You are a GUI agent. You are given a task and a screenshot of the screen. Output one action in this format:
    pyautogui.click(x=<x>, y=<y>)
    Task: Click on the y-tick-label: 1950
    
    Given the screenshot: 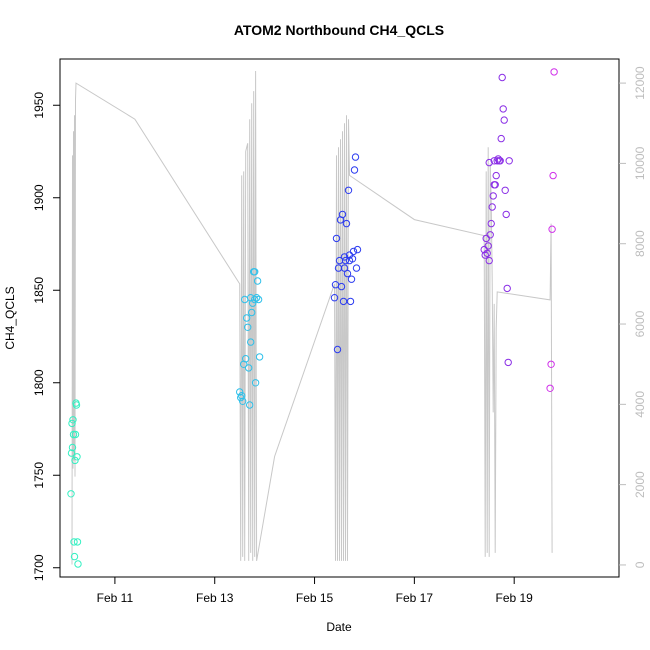 What is the action you would take?
    pyautogui.click(x=39, y=105)
    